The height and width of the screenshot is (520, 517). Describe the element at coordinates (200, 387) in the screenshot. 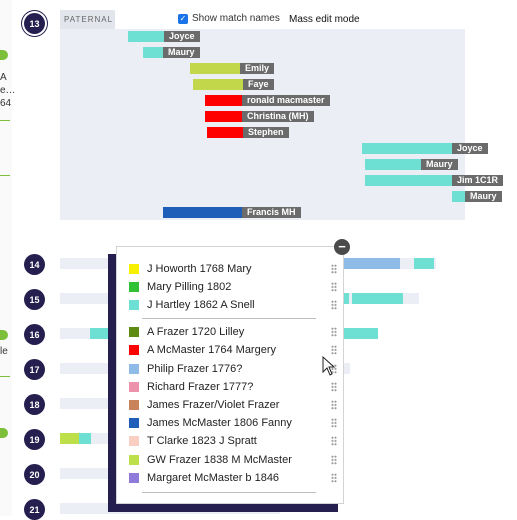

I see `legend-label: Richard Frazer 1777?` at that location.